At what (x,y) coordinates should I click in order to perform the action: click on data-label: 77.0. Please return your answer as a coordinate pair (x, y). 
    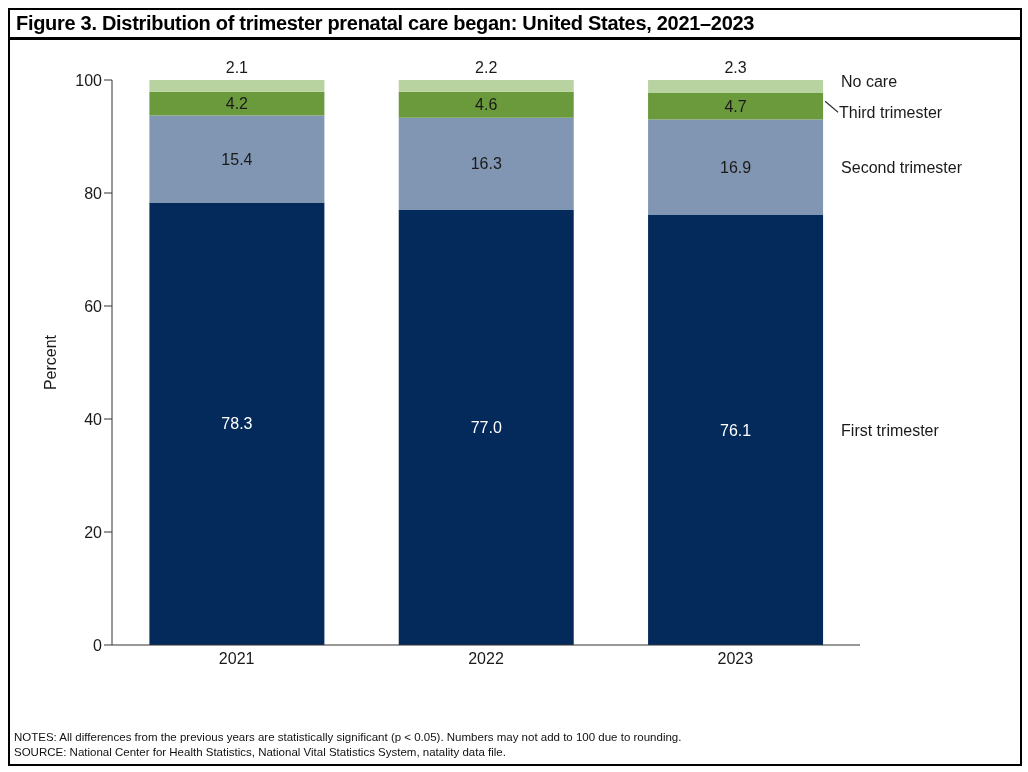
    Looking at the image, I should click on (486, 427).